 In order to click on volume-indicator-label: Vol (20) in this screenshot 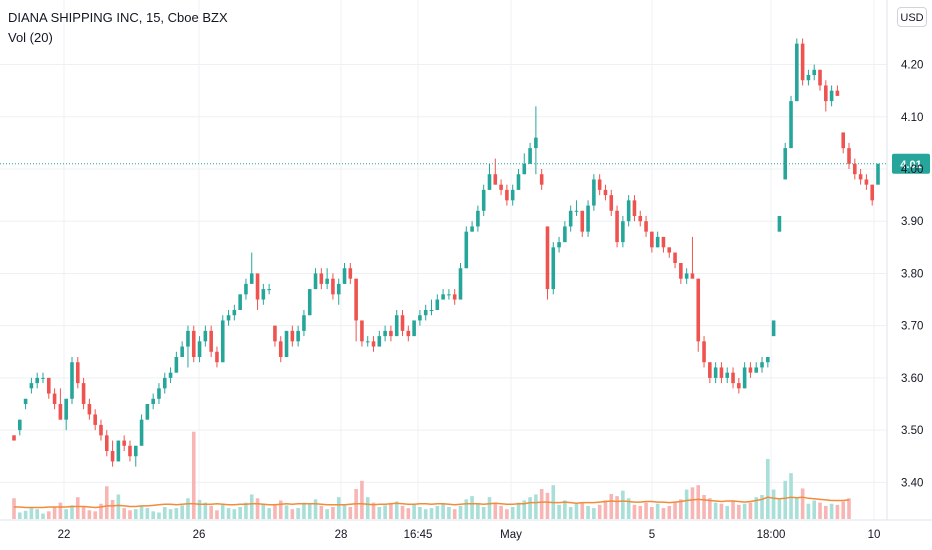, I will do `click(30, 37)`.